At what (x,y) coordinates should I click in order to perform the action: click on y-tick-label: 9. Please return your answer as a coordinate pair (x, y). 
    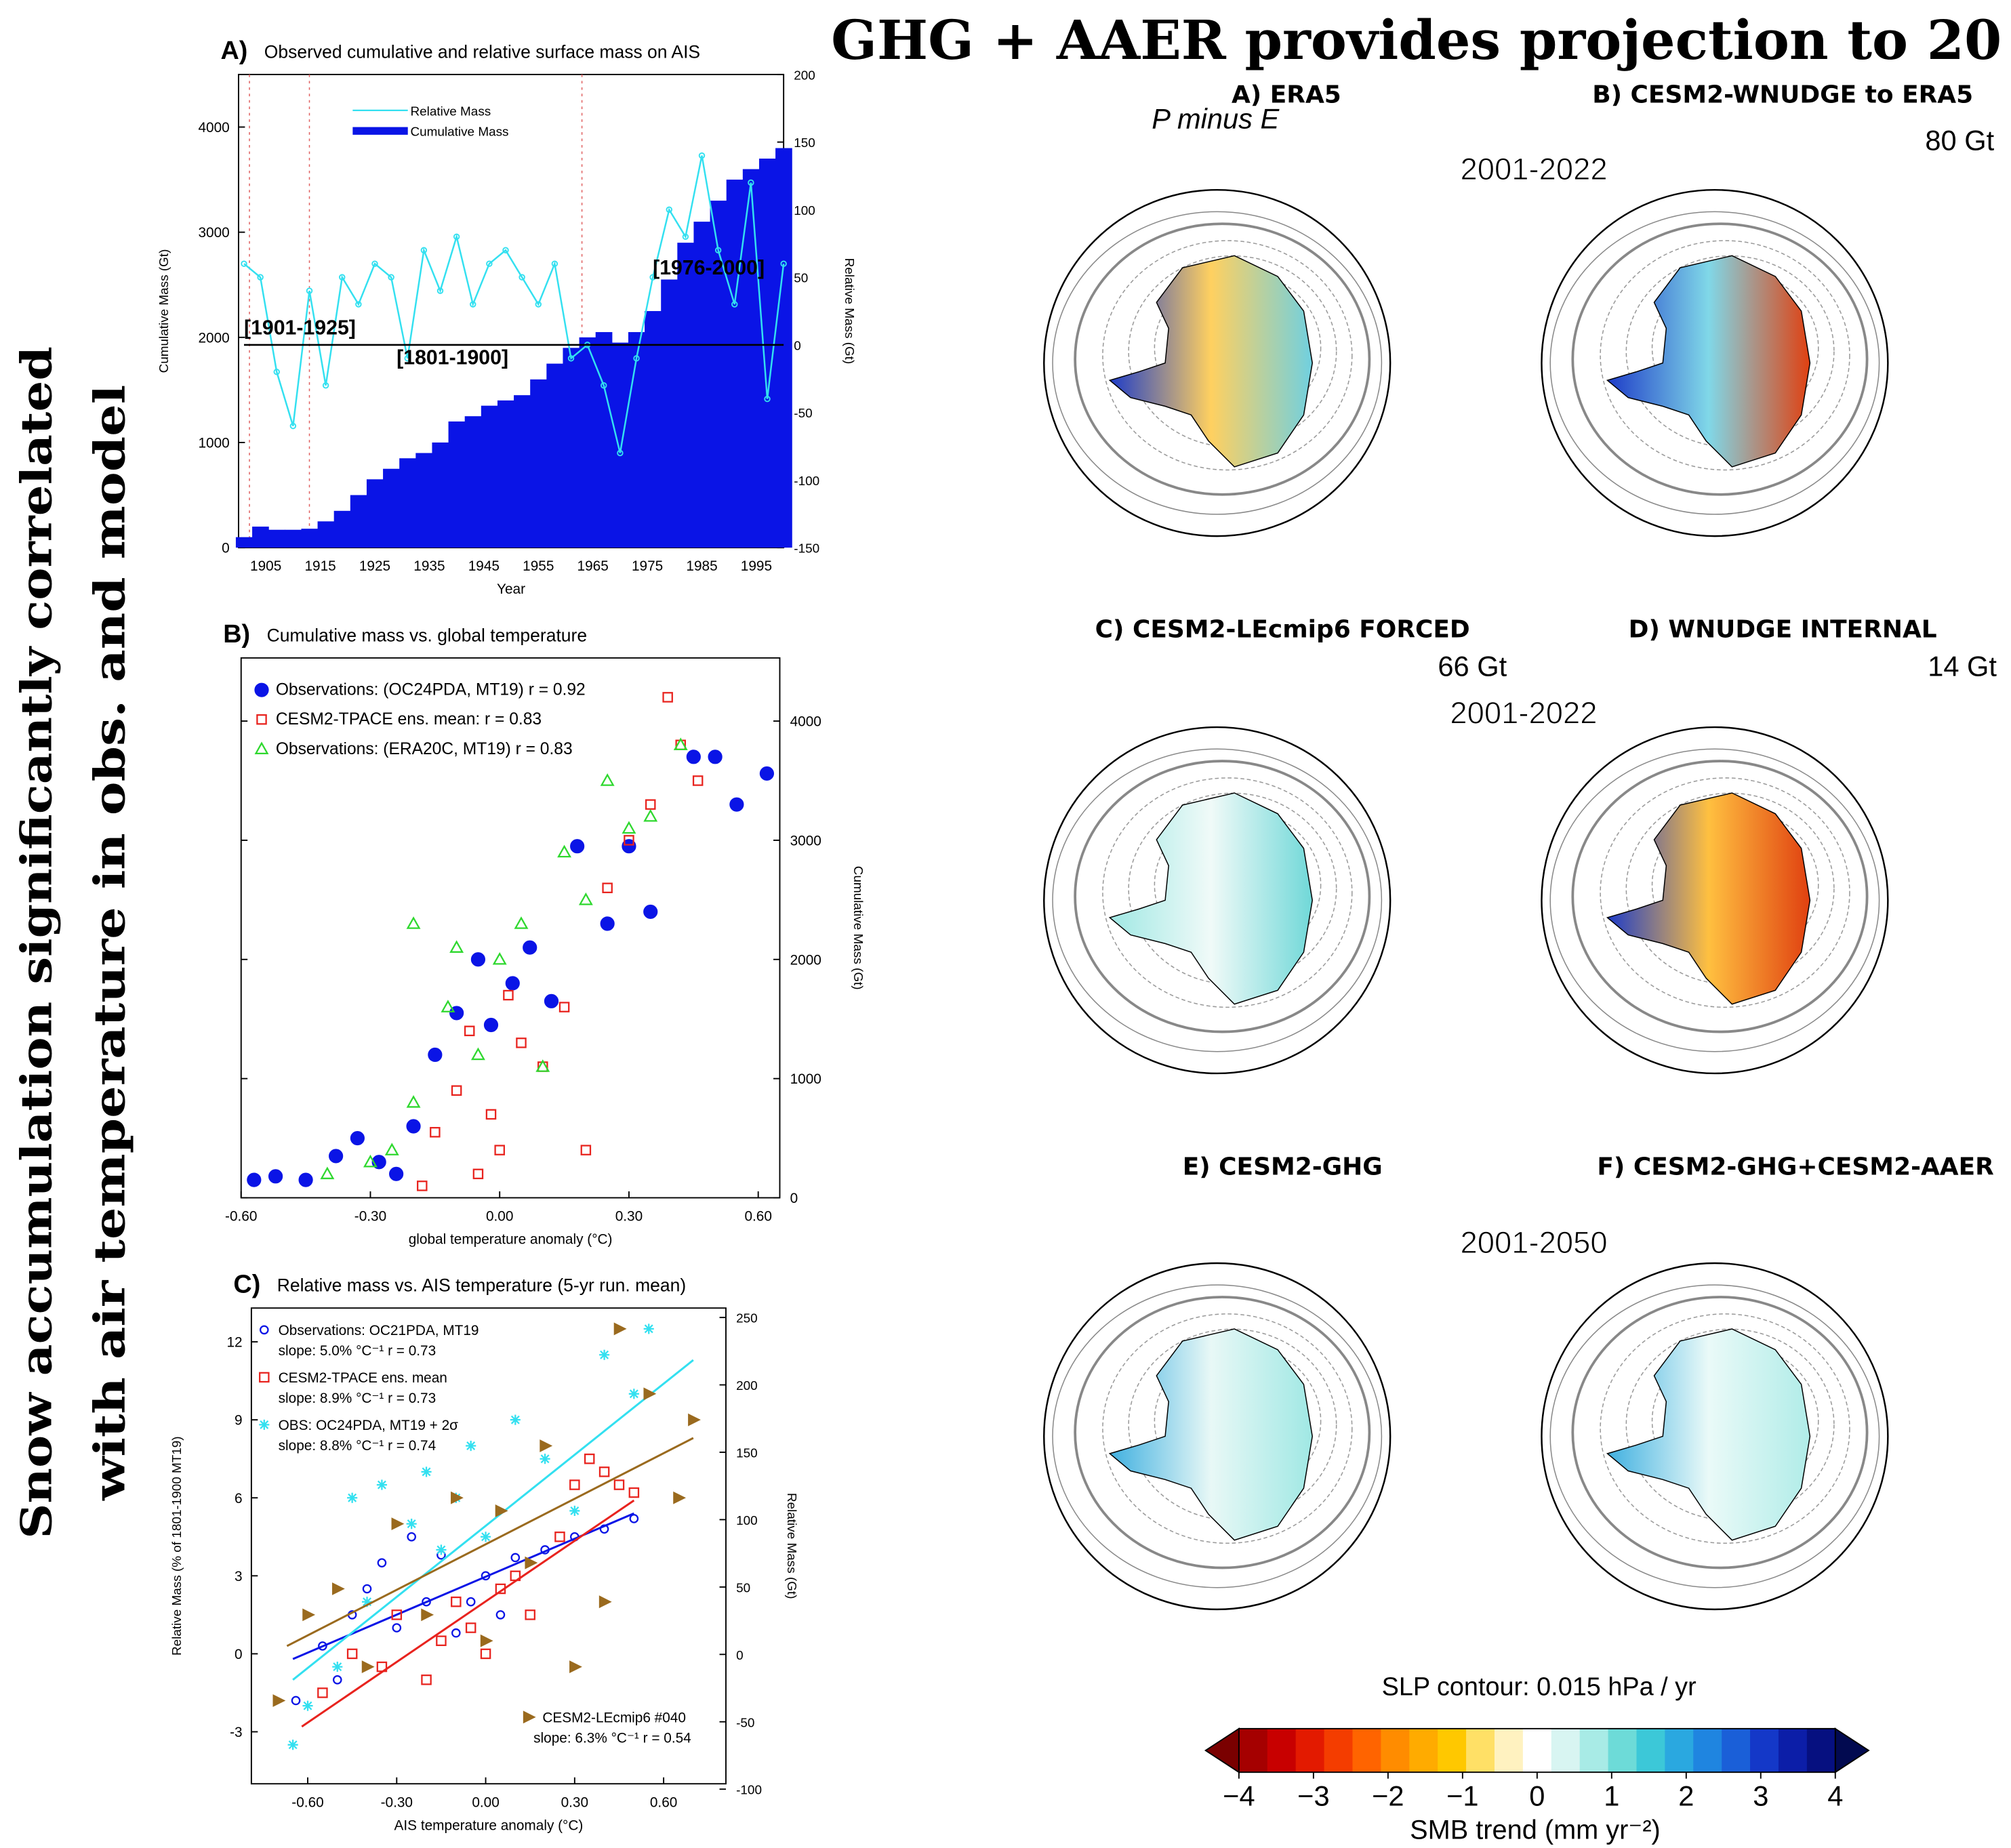
    Looking at the image, I should click on (239, 1421).